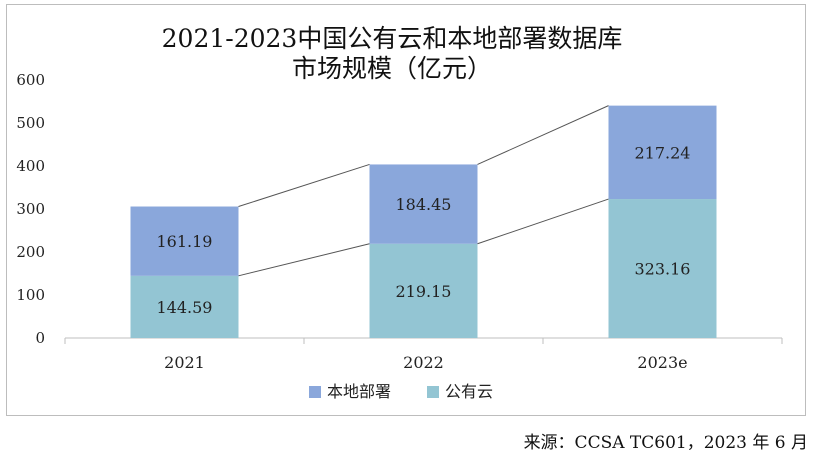  Describe the element at coordinates (184, 362) in the screenshot. I see `x-category-label: 2021` at that location.